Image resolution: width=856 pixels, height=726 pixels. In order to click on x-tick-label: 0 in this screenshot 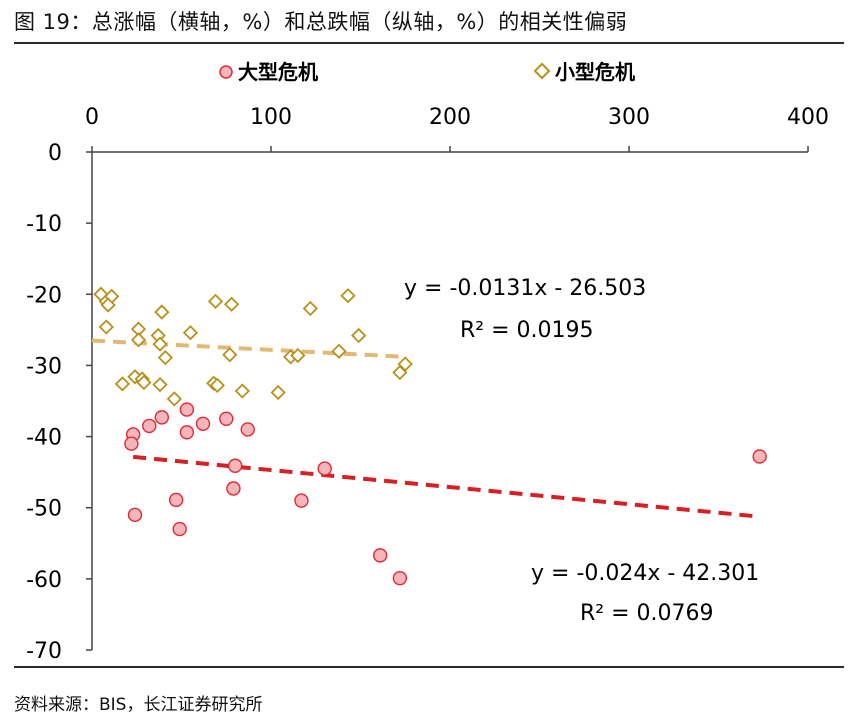, I will do `click(92, 117)`.